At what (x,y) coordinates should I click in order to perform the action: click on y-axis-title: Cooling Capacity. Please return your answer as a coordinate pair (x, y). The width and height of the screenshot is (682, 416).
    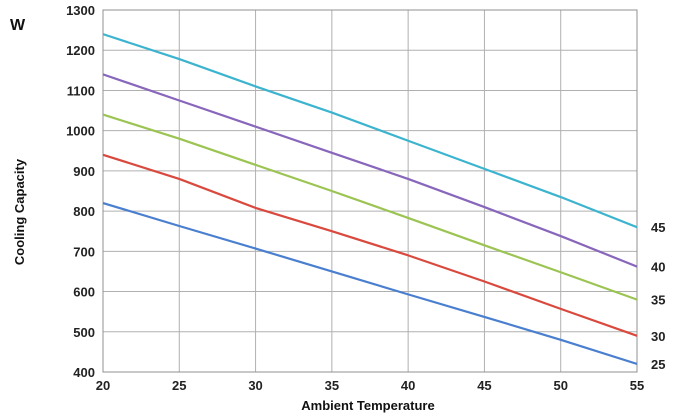
    Looking at the image, I should click on (19, 211).